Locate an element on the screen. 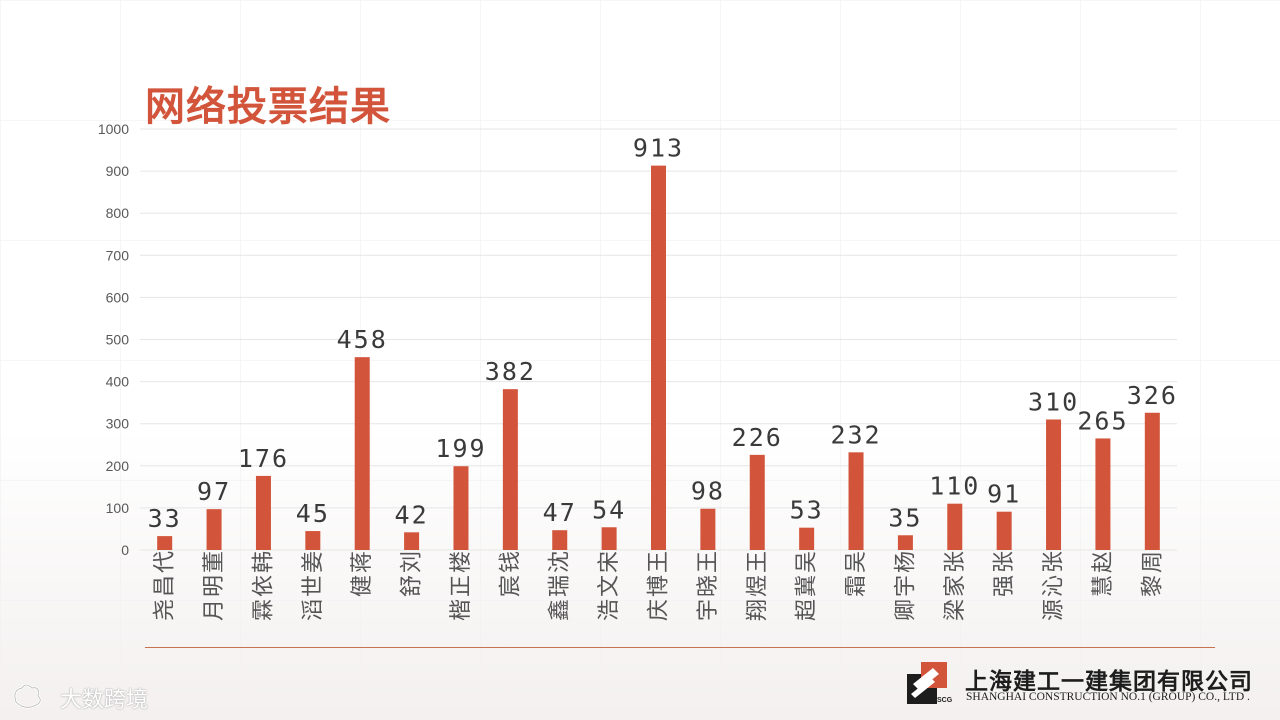 Image resolution: width=1280 pixels, height=720 pixels. y-tick-label: 100 is located at coordinates (118, 508).